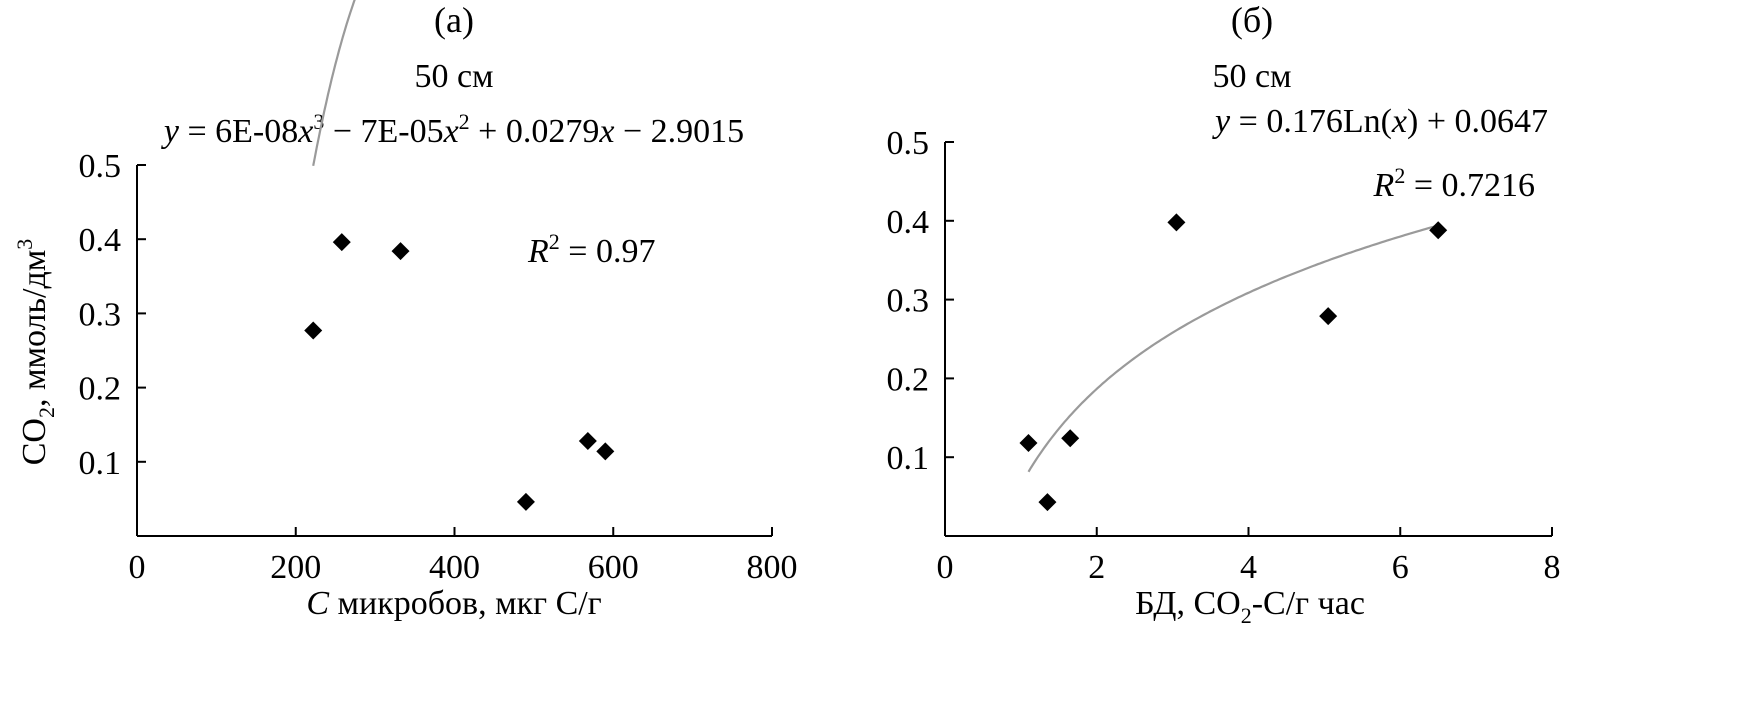 Image resolution: width=1756 pixels, height=717 pixels. I want to click on panel-a-x-ticks: 0 200 400 600 800, so click(463, 556).